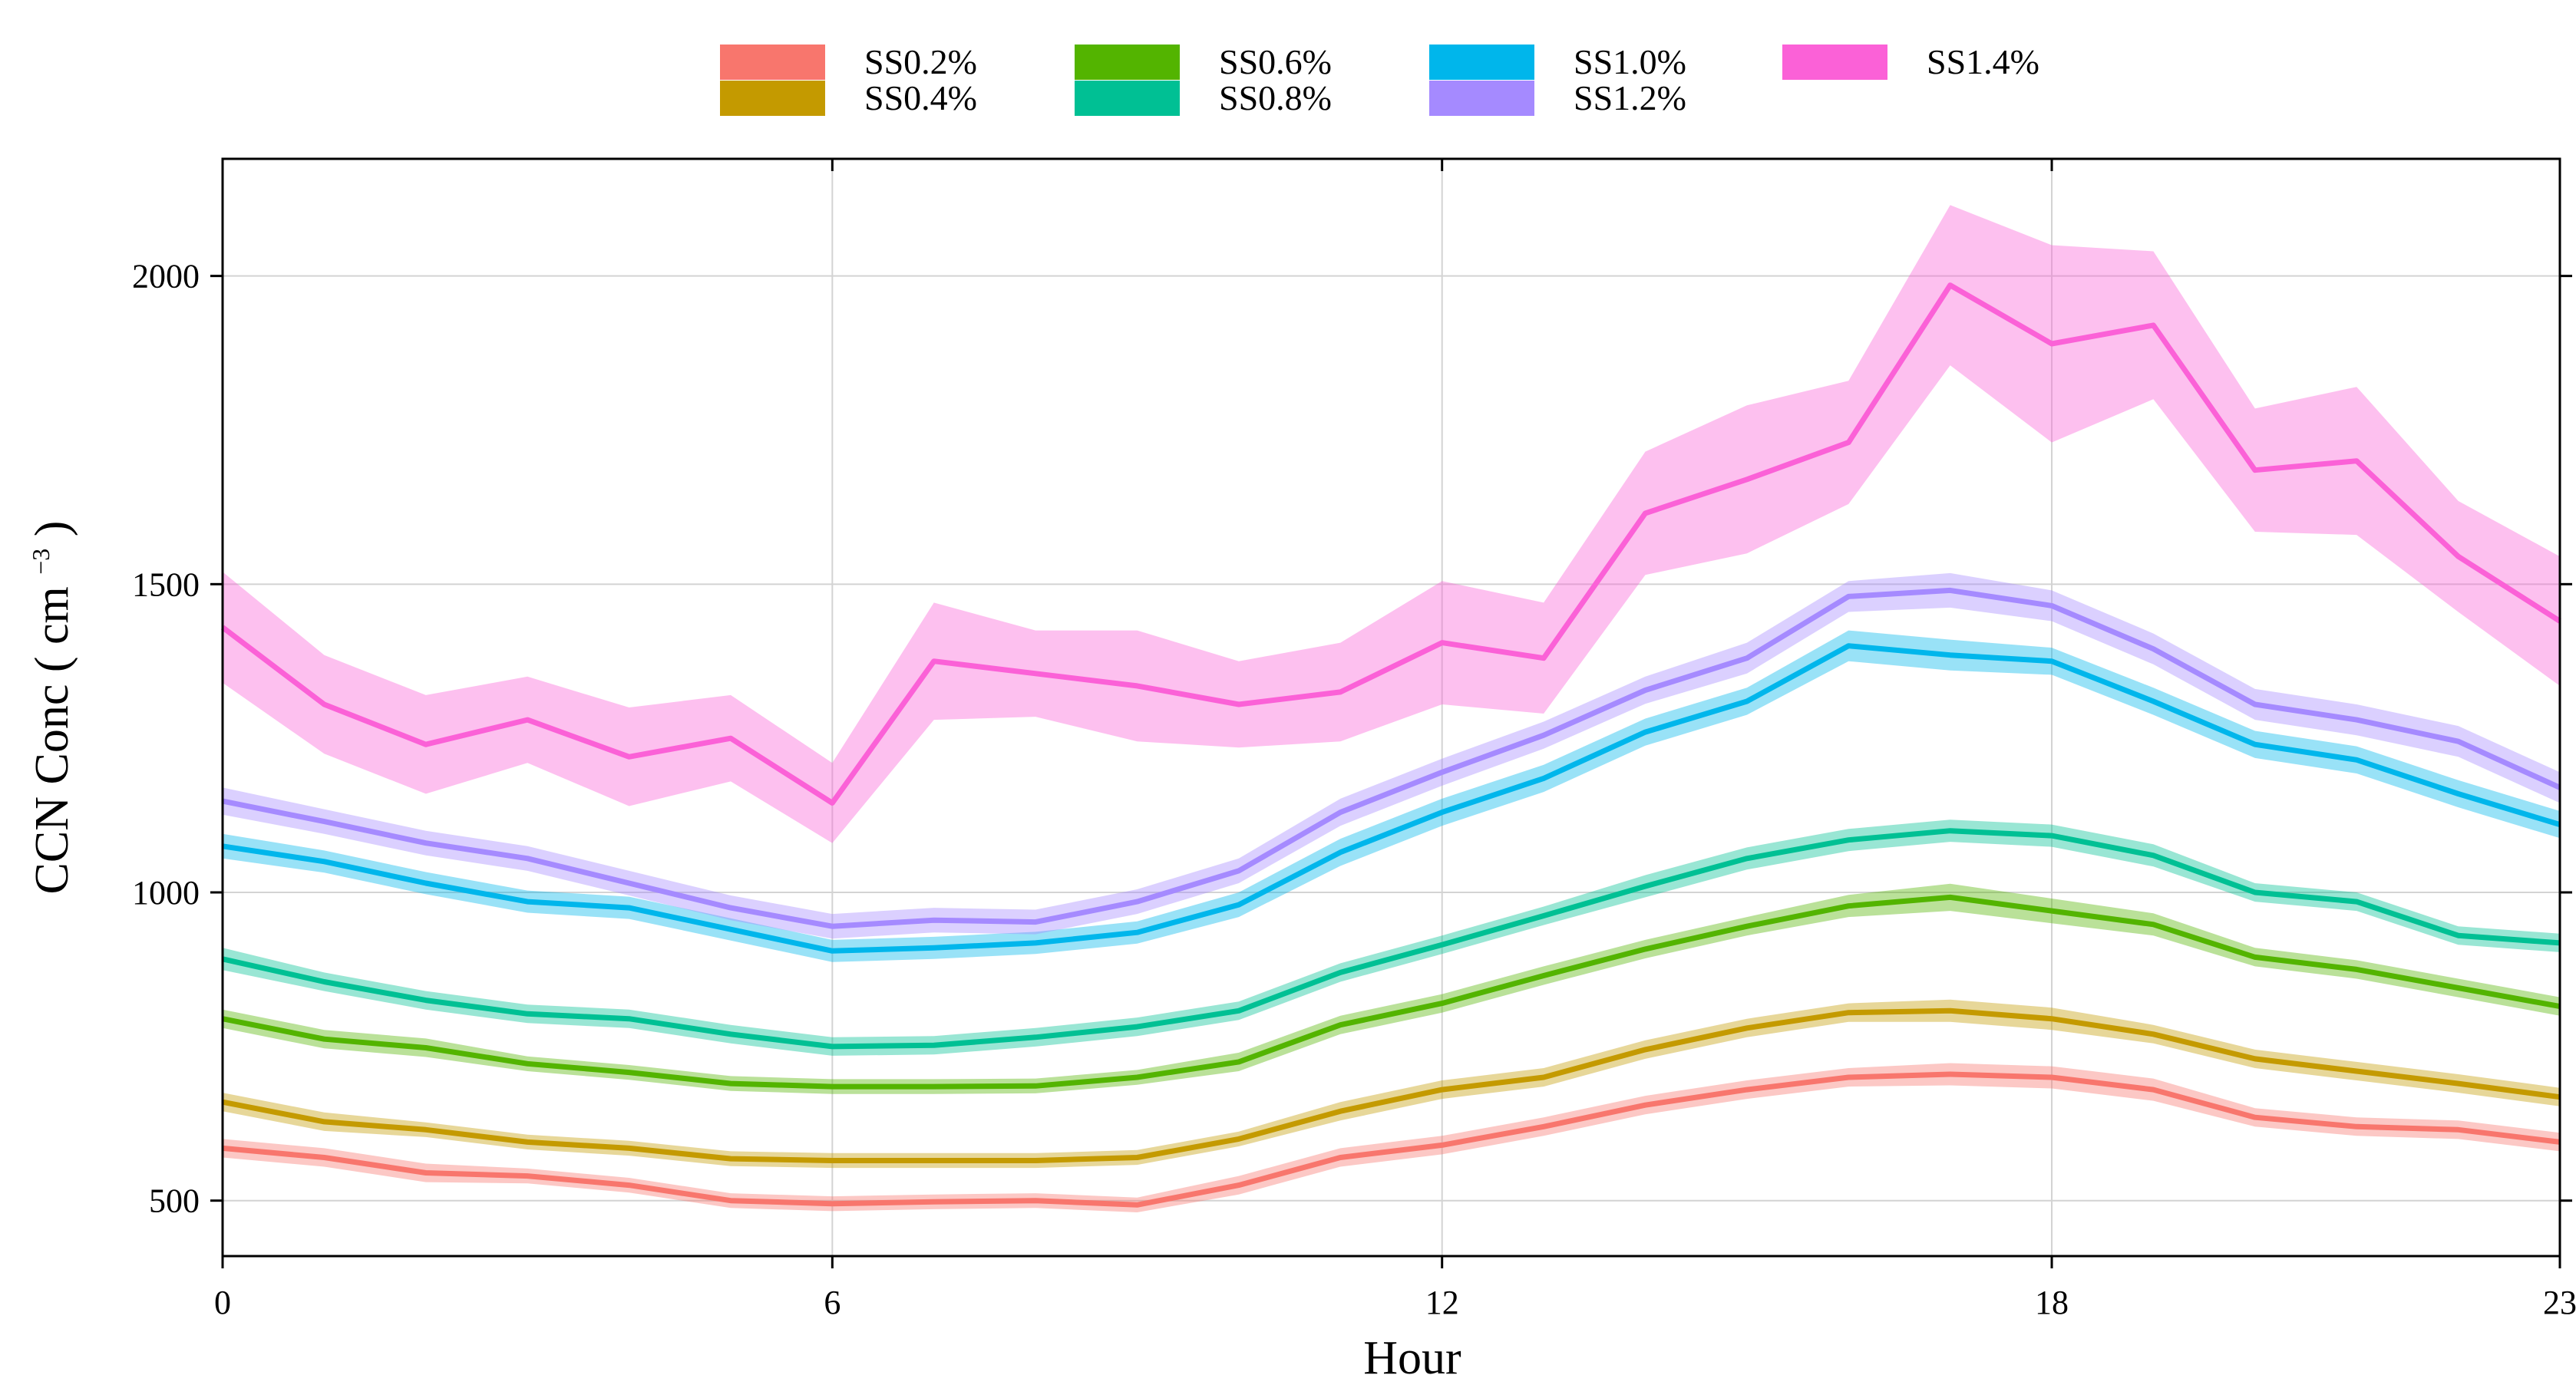 This screenshot has width=2576, height=1385. Describe the element at coordinates (920, 62) in the screenshot. I see `legend-label-SS0.2%: SS0.2%` at that location.